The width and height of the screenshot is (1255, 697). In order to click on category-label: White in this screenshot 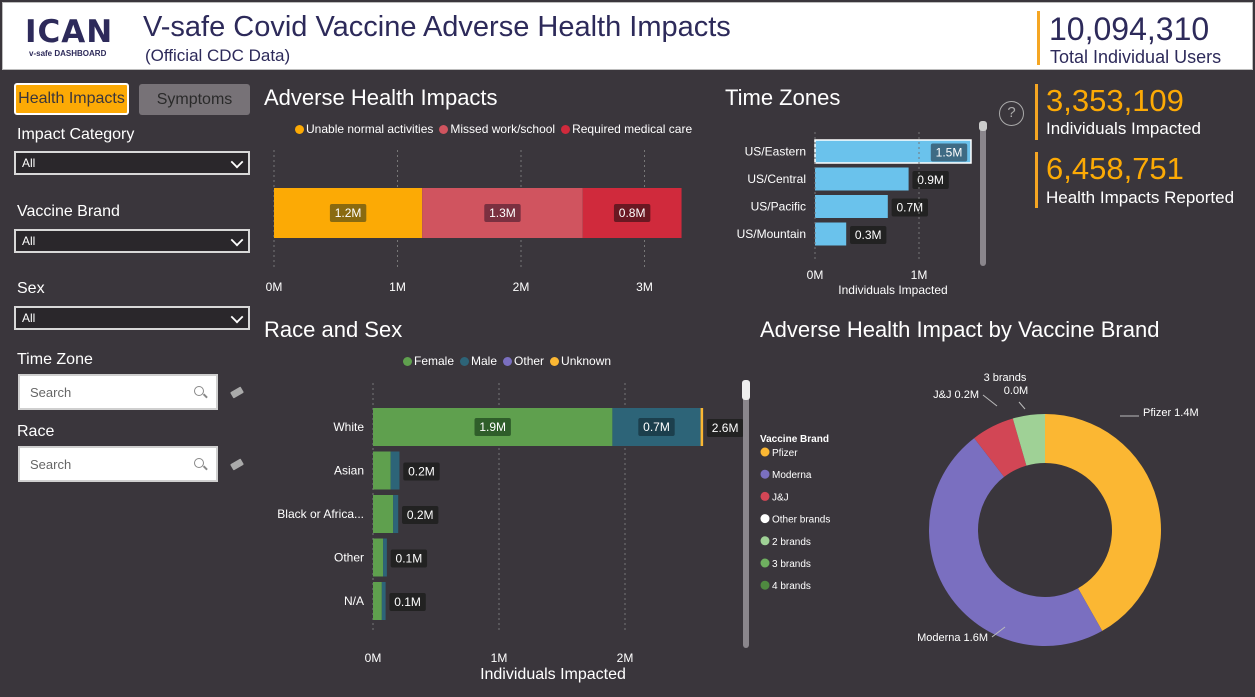, I will do `click(348, 427)`.